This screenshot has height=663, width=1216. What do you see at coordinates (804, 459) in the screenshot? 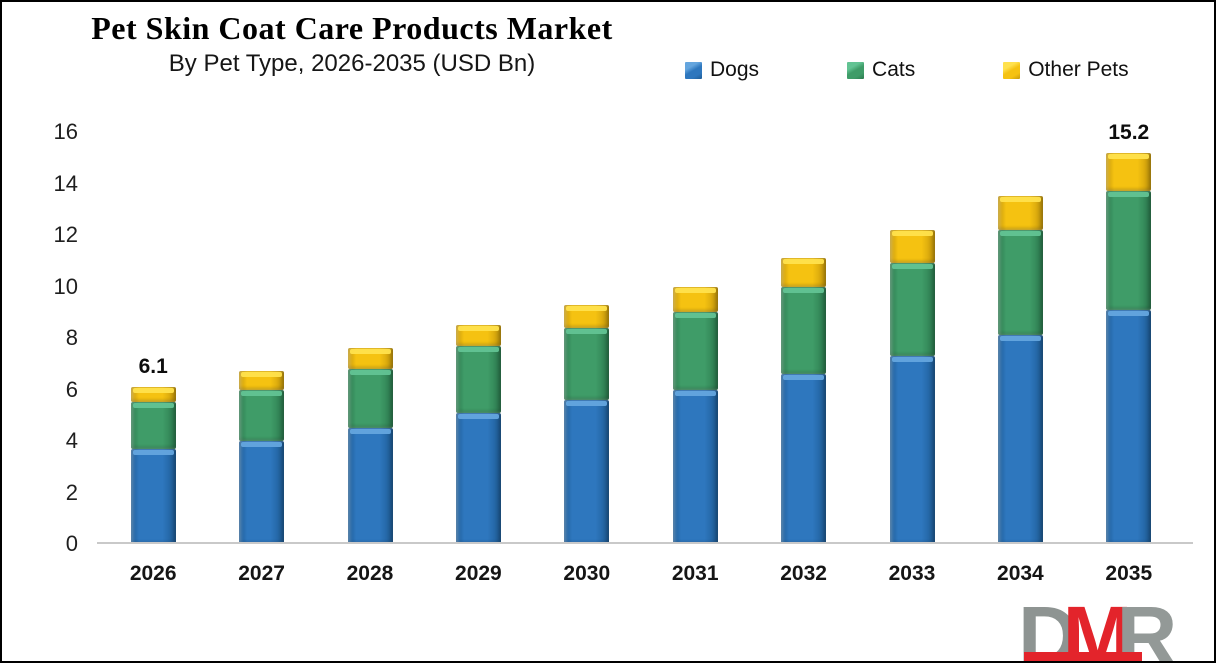
I see `bar-segment-2032-dogs` at bounding box center [804, 459].